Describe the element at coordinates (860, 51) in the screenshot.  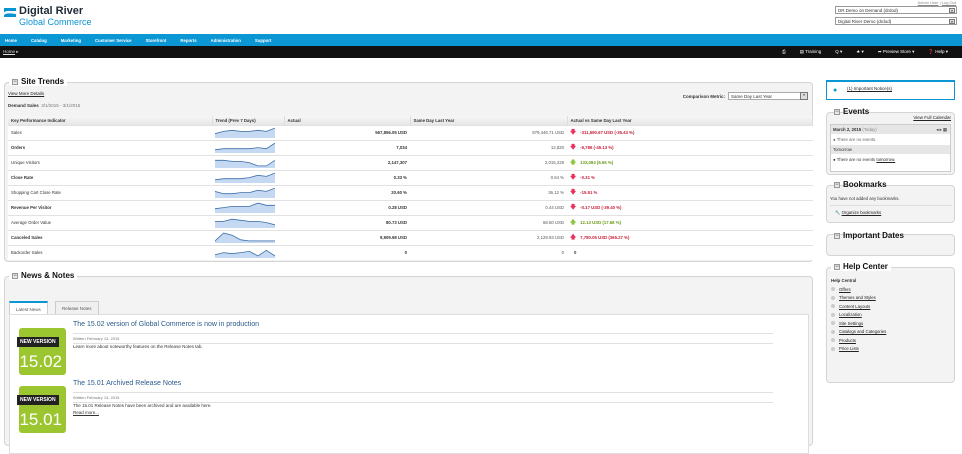
I see `favorites-menu: ★ ▾` at that location.